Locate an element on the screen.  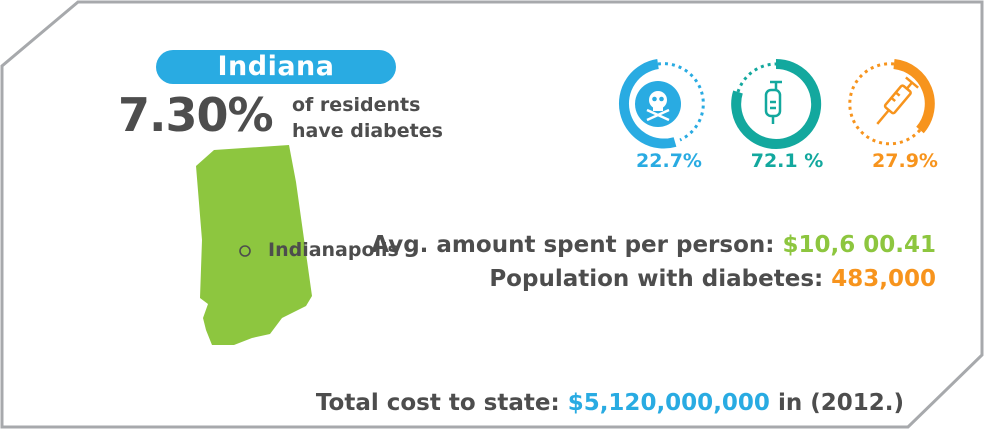
avg-spent-label: Avg. amount spent per person: is located at coordinates (573, 245).